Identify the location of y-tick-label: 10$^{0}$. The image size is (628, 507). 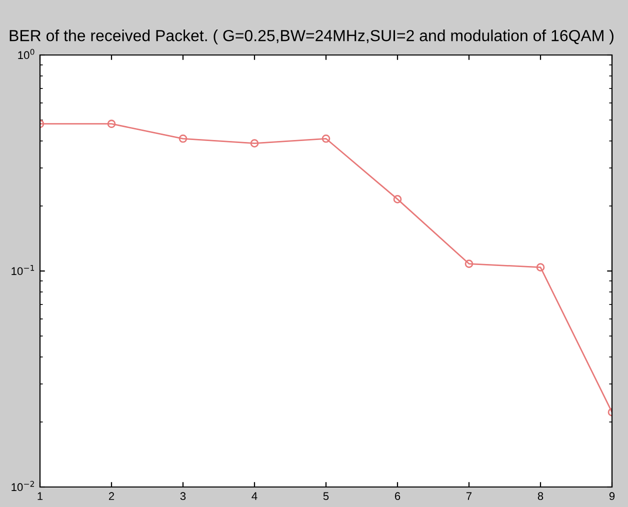
(26, 54).